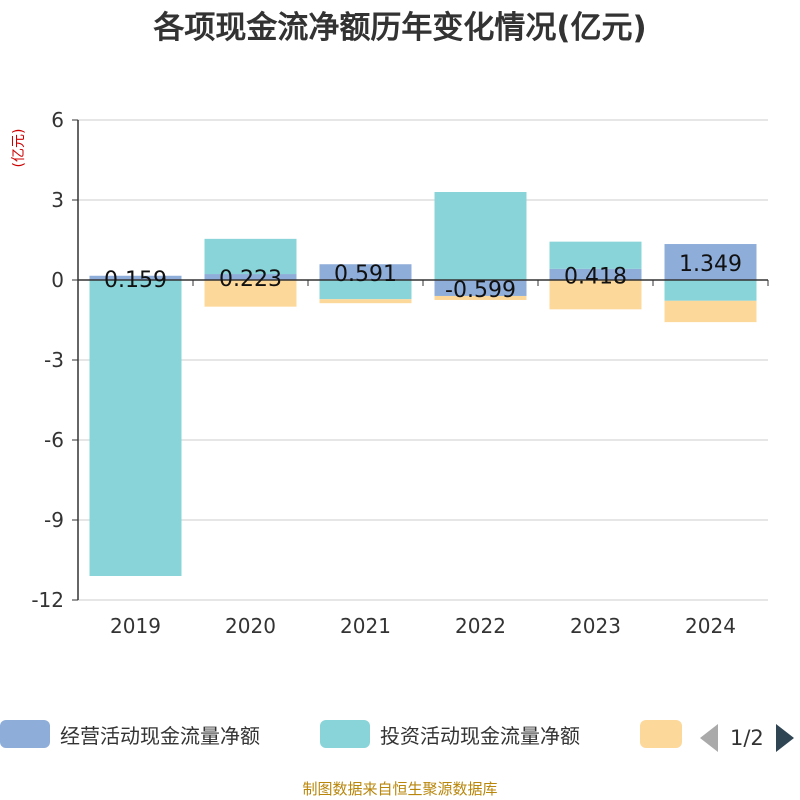 The width and height of the screenshot is (800, 800). What do you see at coordinates (423, 277) in the screenshot?
I see `data-labels: 0.159 0.223 0.591 -0.599 0.418 1.349` at bounding box center [423, 277].